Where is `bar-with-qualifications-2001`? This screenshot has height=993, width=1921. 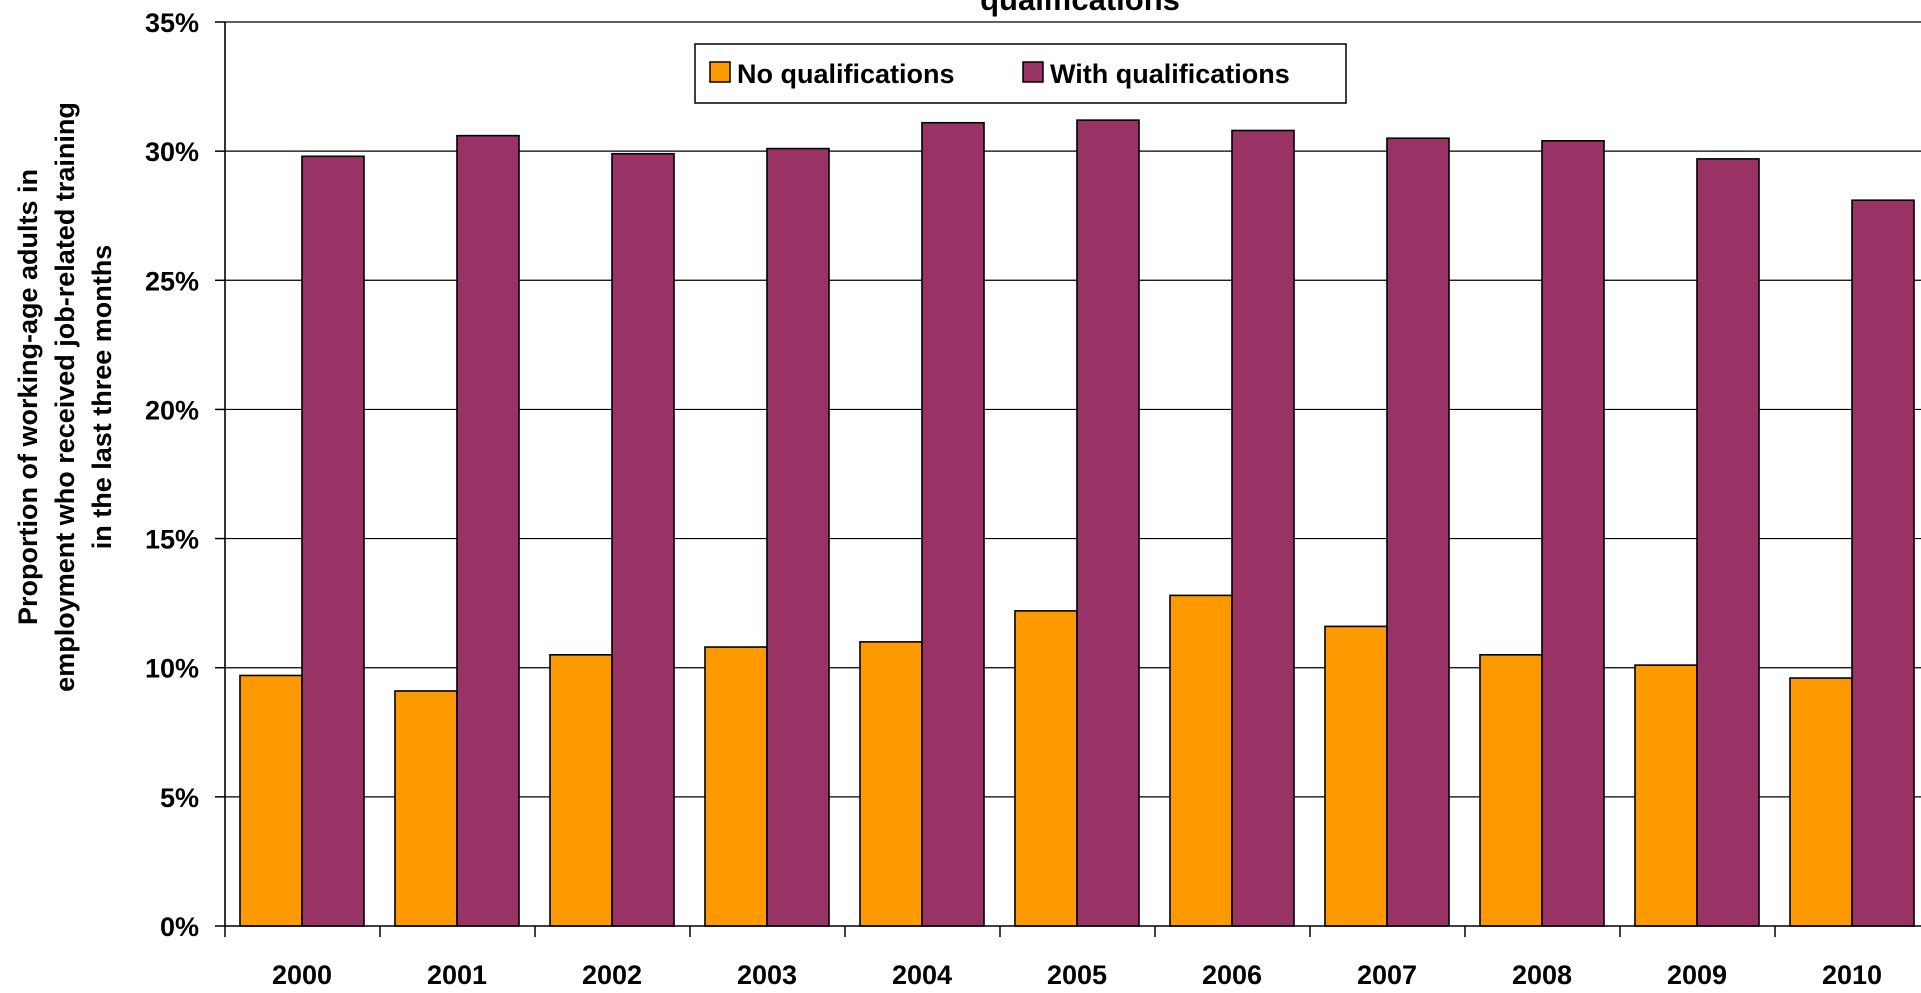
bar-with-qualifications-2001 is located at coordinates (488, 530).